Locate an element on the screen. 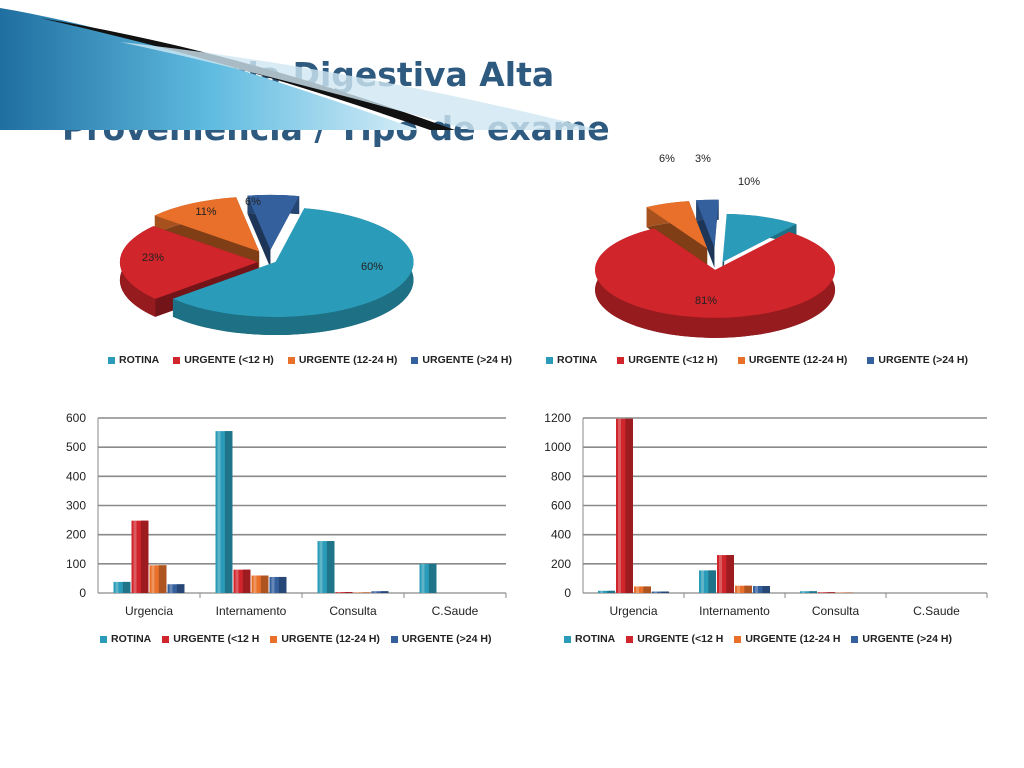  swoosh-blue-shape is located at coordinates (210, 69).